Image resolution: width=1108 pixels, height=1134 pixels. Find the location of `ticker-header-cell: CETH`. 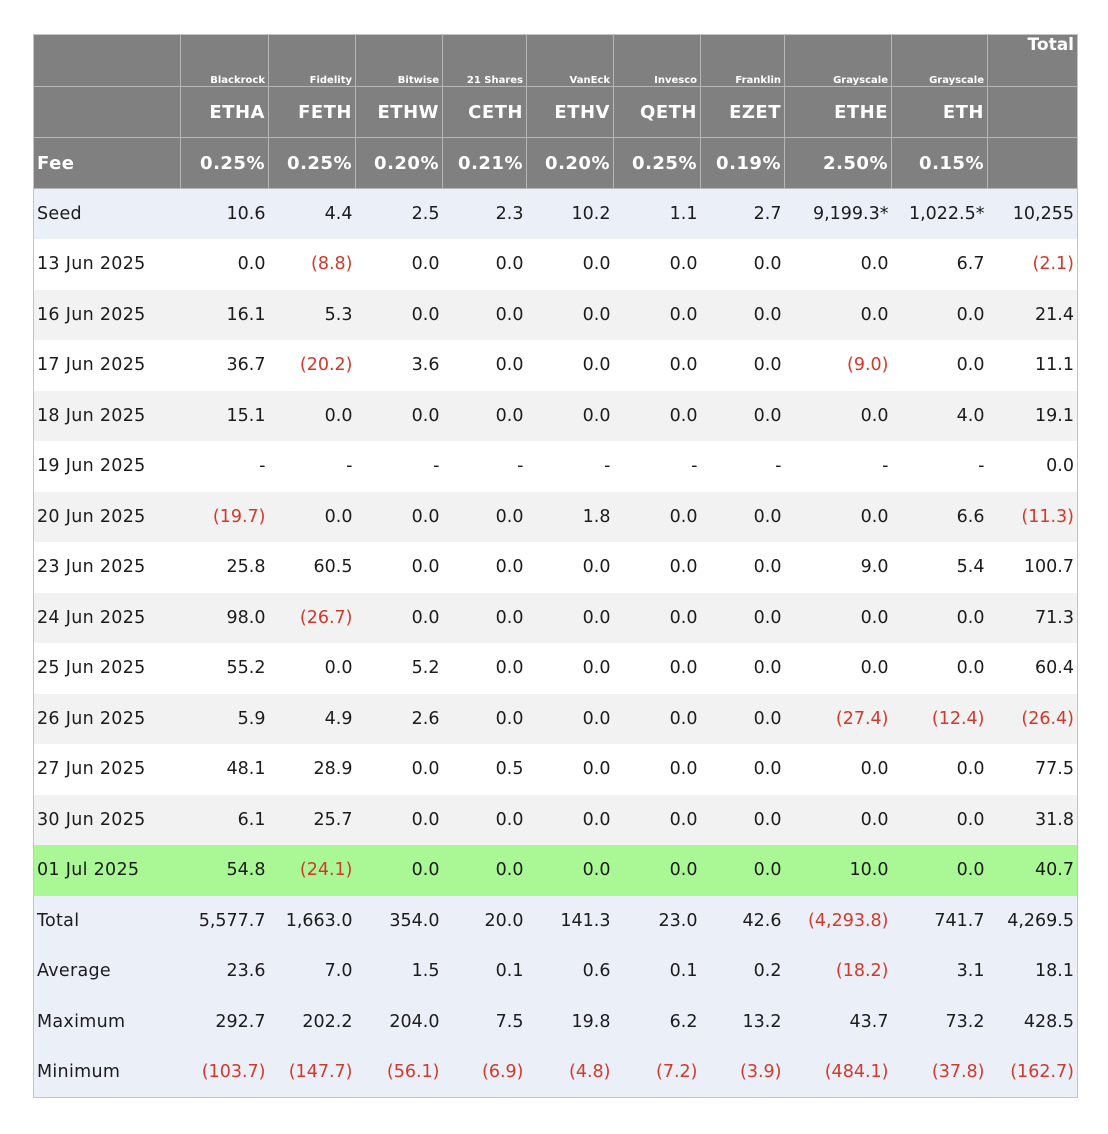

ticker-header-cell: CETH is located at coordinates (484, 112).